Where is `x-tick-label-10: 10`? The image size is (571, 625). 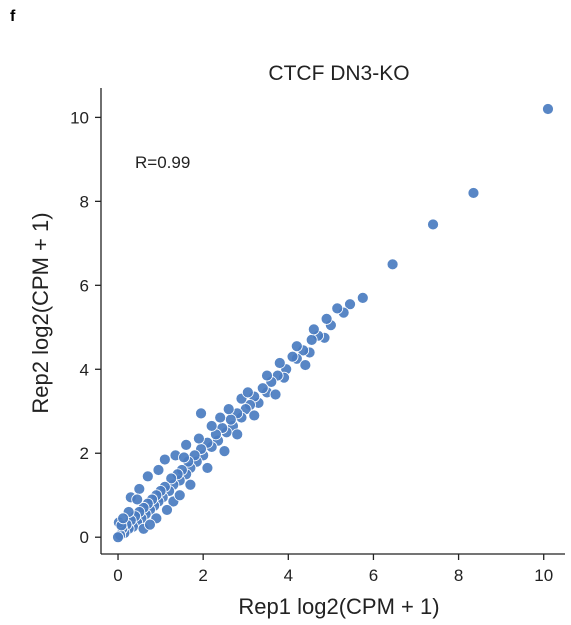 x-tick-label-10: 10 is located at coordinates (543, 575).